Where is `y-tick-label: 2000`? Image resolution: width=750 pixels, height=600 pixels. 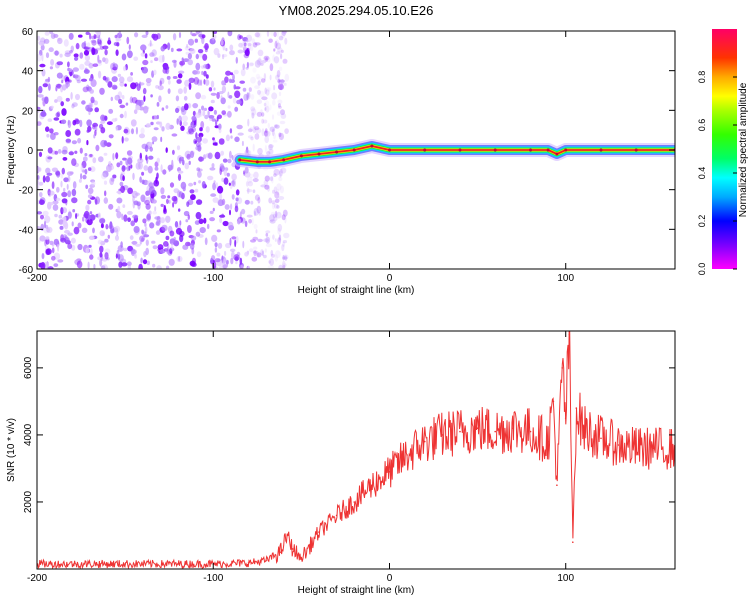
y-tick-label: 2000 is located at coordinates (28, 501).